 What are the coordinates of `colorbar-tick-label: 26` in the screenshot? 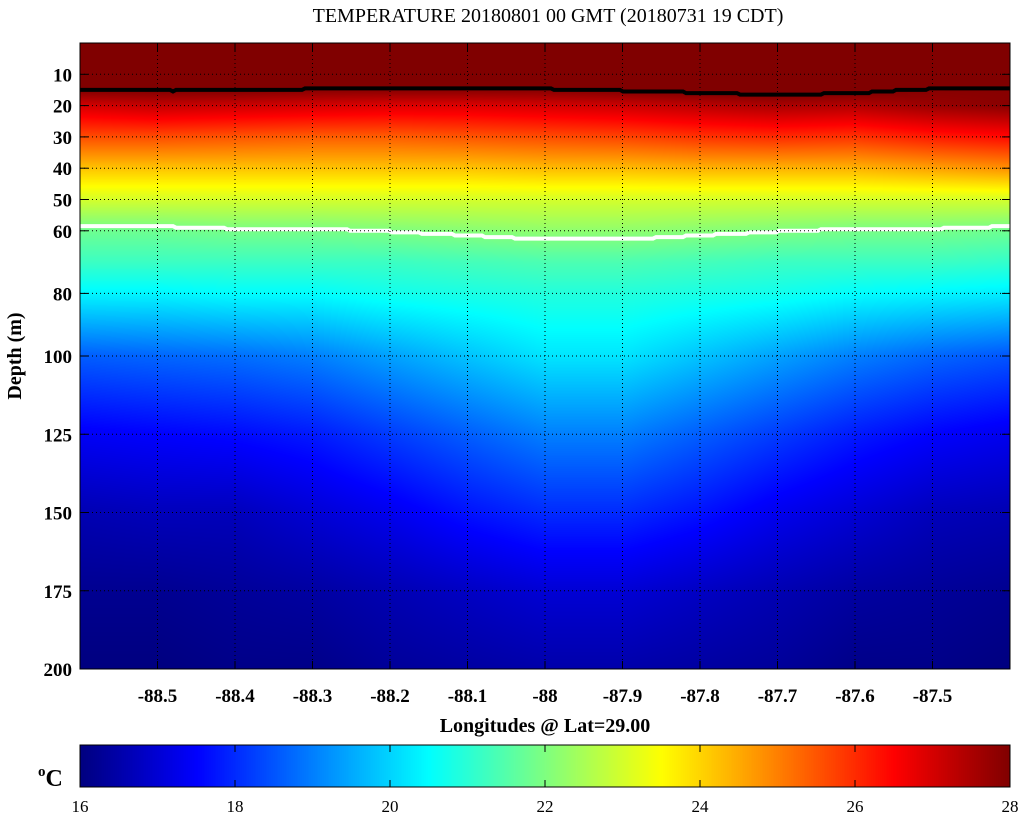 It's located at (855, 806).